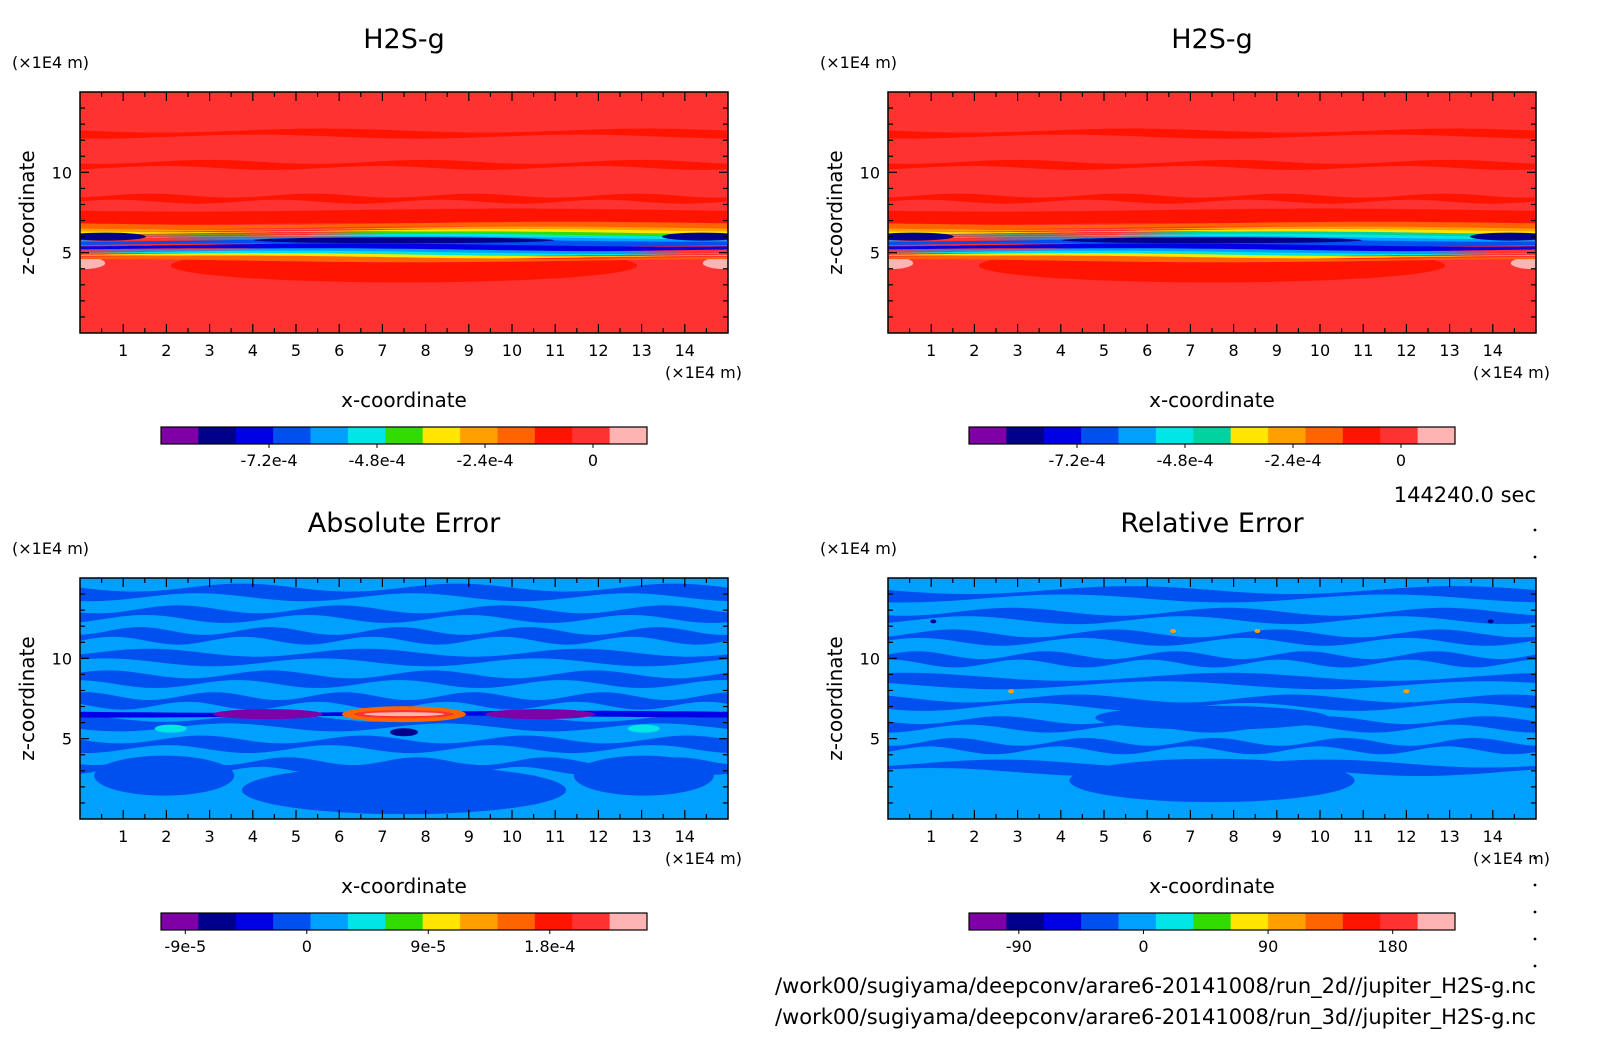 This screenshot has width=1604, height=1054. I want to click on colorbar-frame, so click(404, 921).